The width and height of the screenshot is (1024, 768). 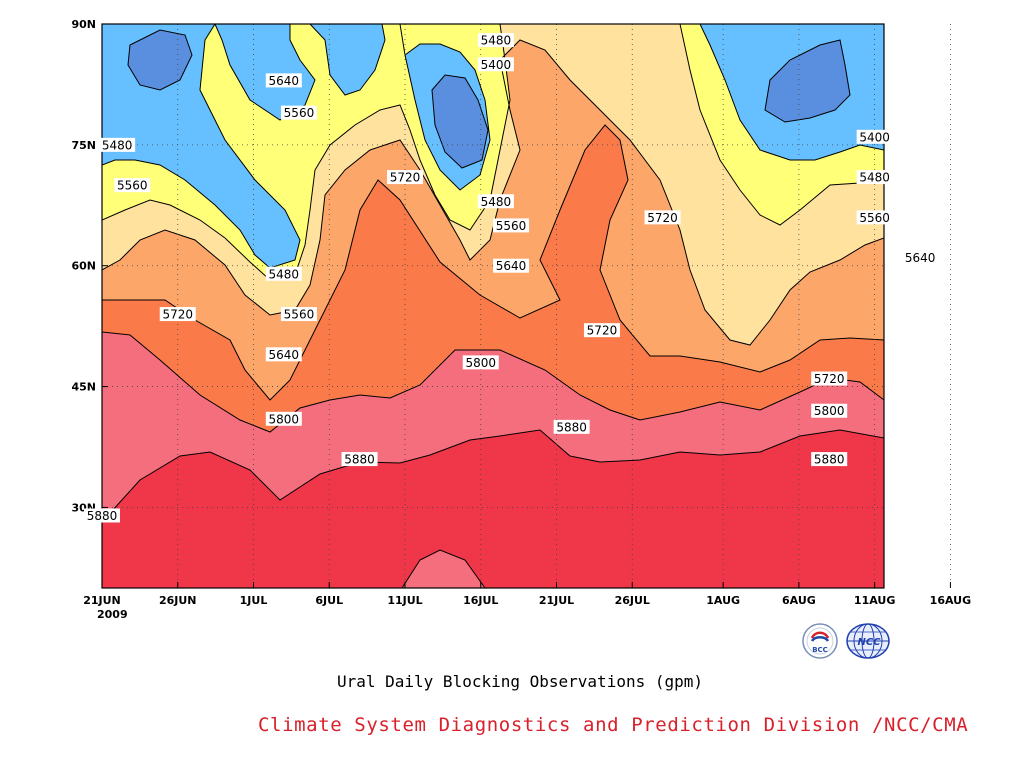 What do you see at coordinates (329, 600) in the screenshot?
I see `x-tick-label: 6JUL` at bounding box center [329, 600].